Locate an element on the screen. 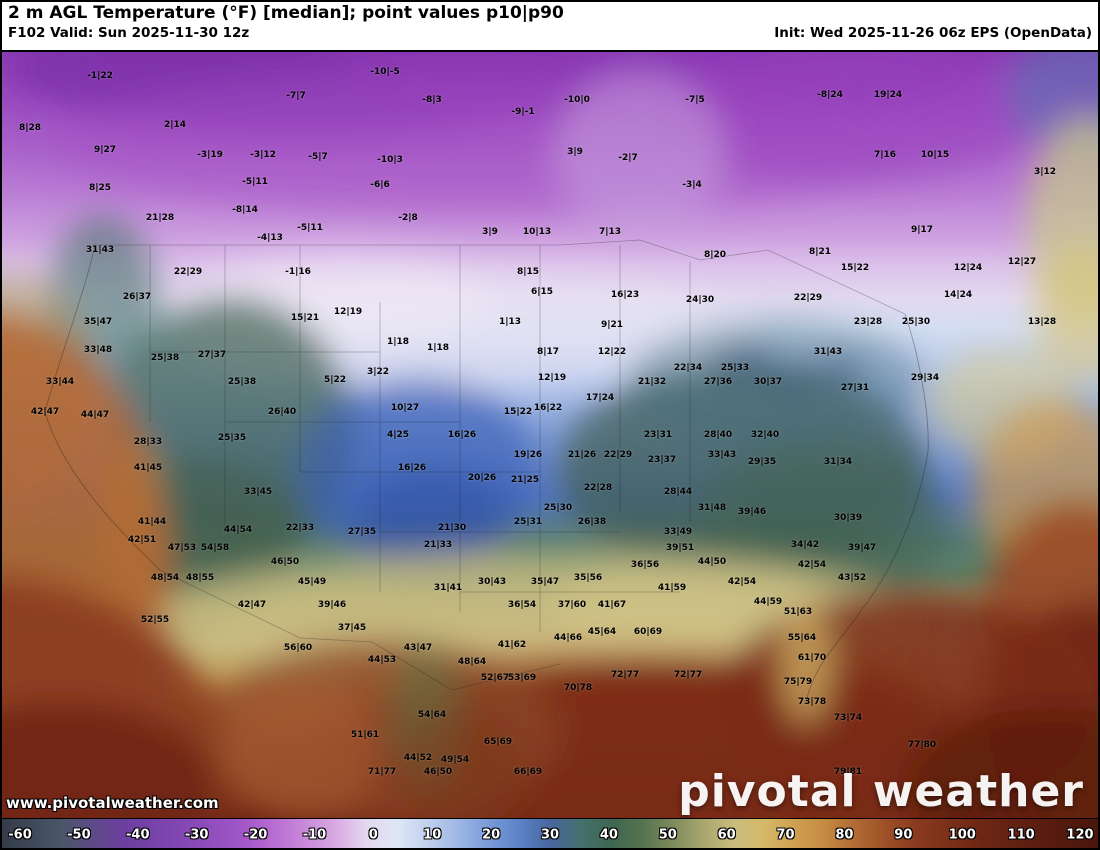 Image resolution: width=1100 pixels, height=850 pixels. colorbar-tick-label: 90 is located at coordinates (903, 834).